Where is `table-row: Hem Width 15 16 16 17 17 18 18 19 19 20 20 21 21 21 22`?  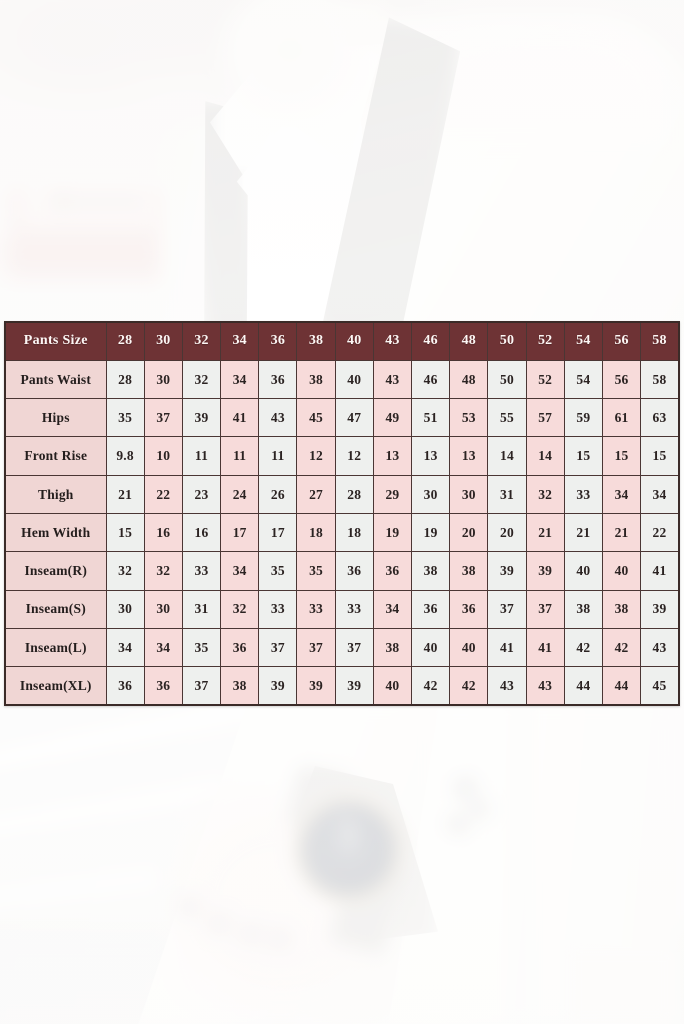
table-row: Hem Width 15 16 16 17 17 18 18 19 19 20 20 21 21 21 22 is located at coordinates (342, 532).